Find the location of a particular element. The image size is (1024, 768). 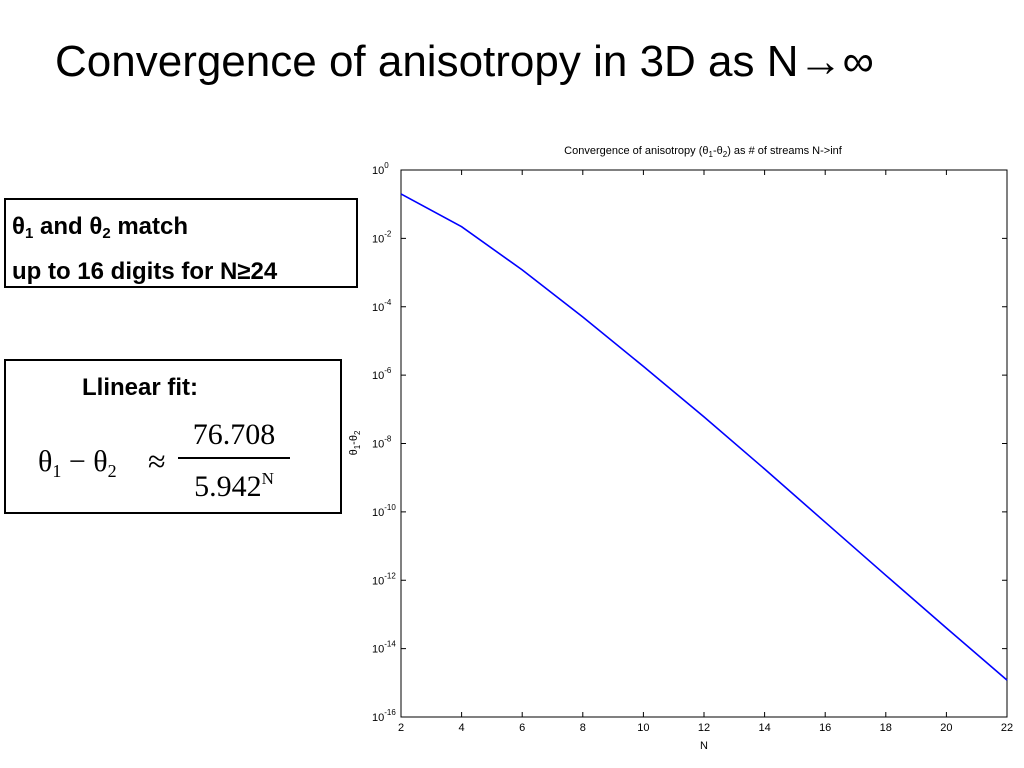

y-tick-label: 10⁻⁶ is located at coordinates (382, 374).